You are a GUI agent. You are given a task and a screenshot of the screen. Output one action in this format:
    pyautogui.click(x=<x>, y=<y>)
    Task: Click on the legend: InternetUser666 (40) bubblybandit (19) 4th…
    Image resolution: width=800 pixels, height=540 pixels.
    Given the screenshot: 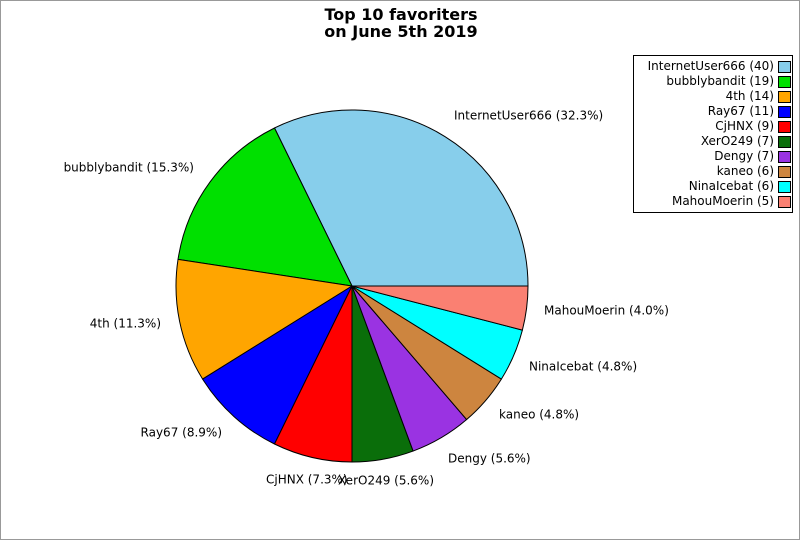 What is the action you would take?
    pyautogui.click(x=713, y=134)
    